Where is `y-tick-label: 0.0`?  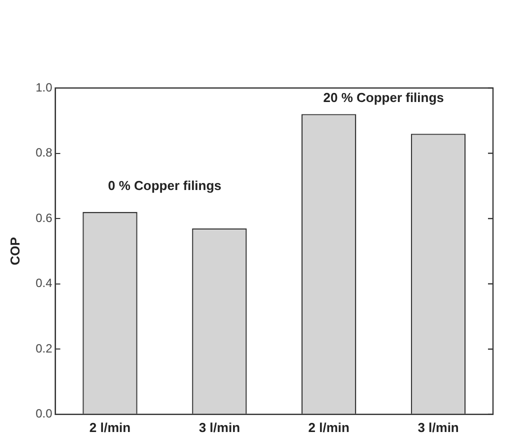
y-tick-label: 0.0 is located at coordinates (44, 413).